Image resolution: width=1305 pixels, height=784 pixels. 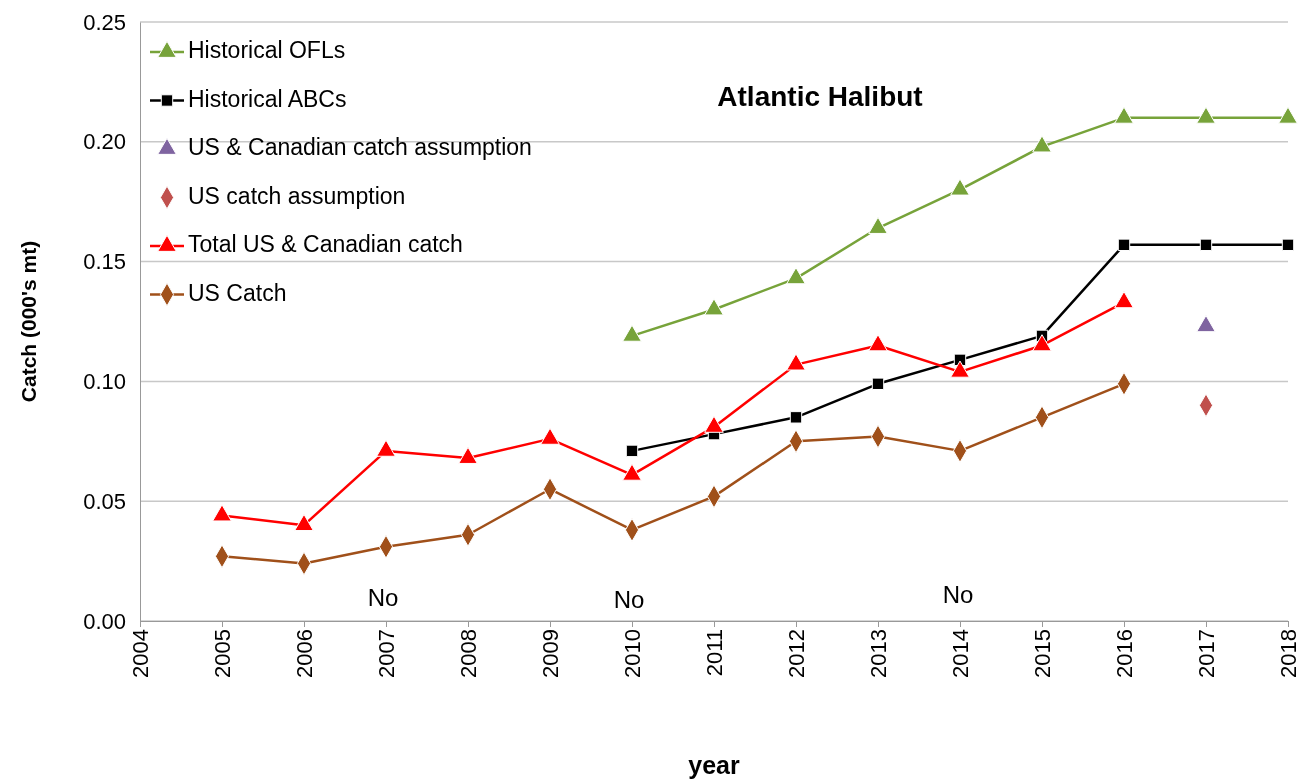 What do you see at coordinates (1125, 653) in the screenshot?
I see `x-tick-label: 2016` at bounding box center [1125, 653].